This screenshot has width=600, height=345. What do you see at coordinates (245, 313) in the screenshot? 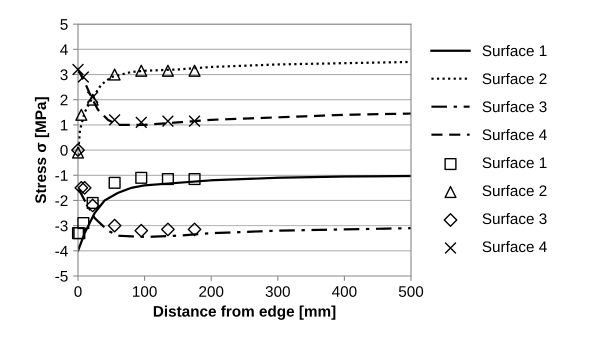
I see `x-axis-title: Distance from edge [mm]` at bounding box center [245, 313].